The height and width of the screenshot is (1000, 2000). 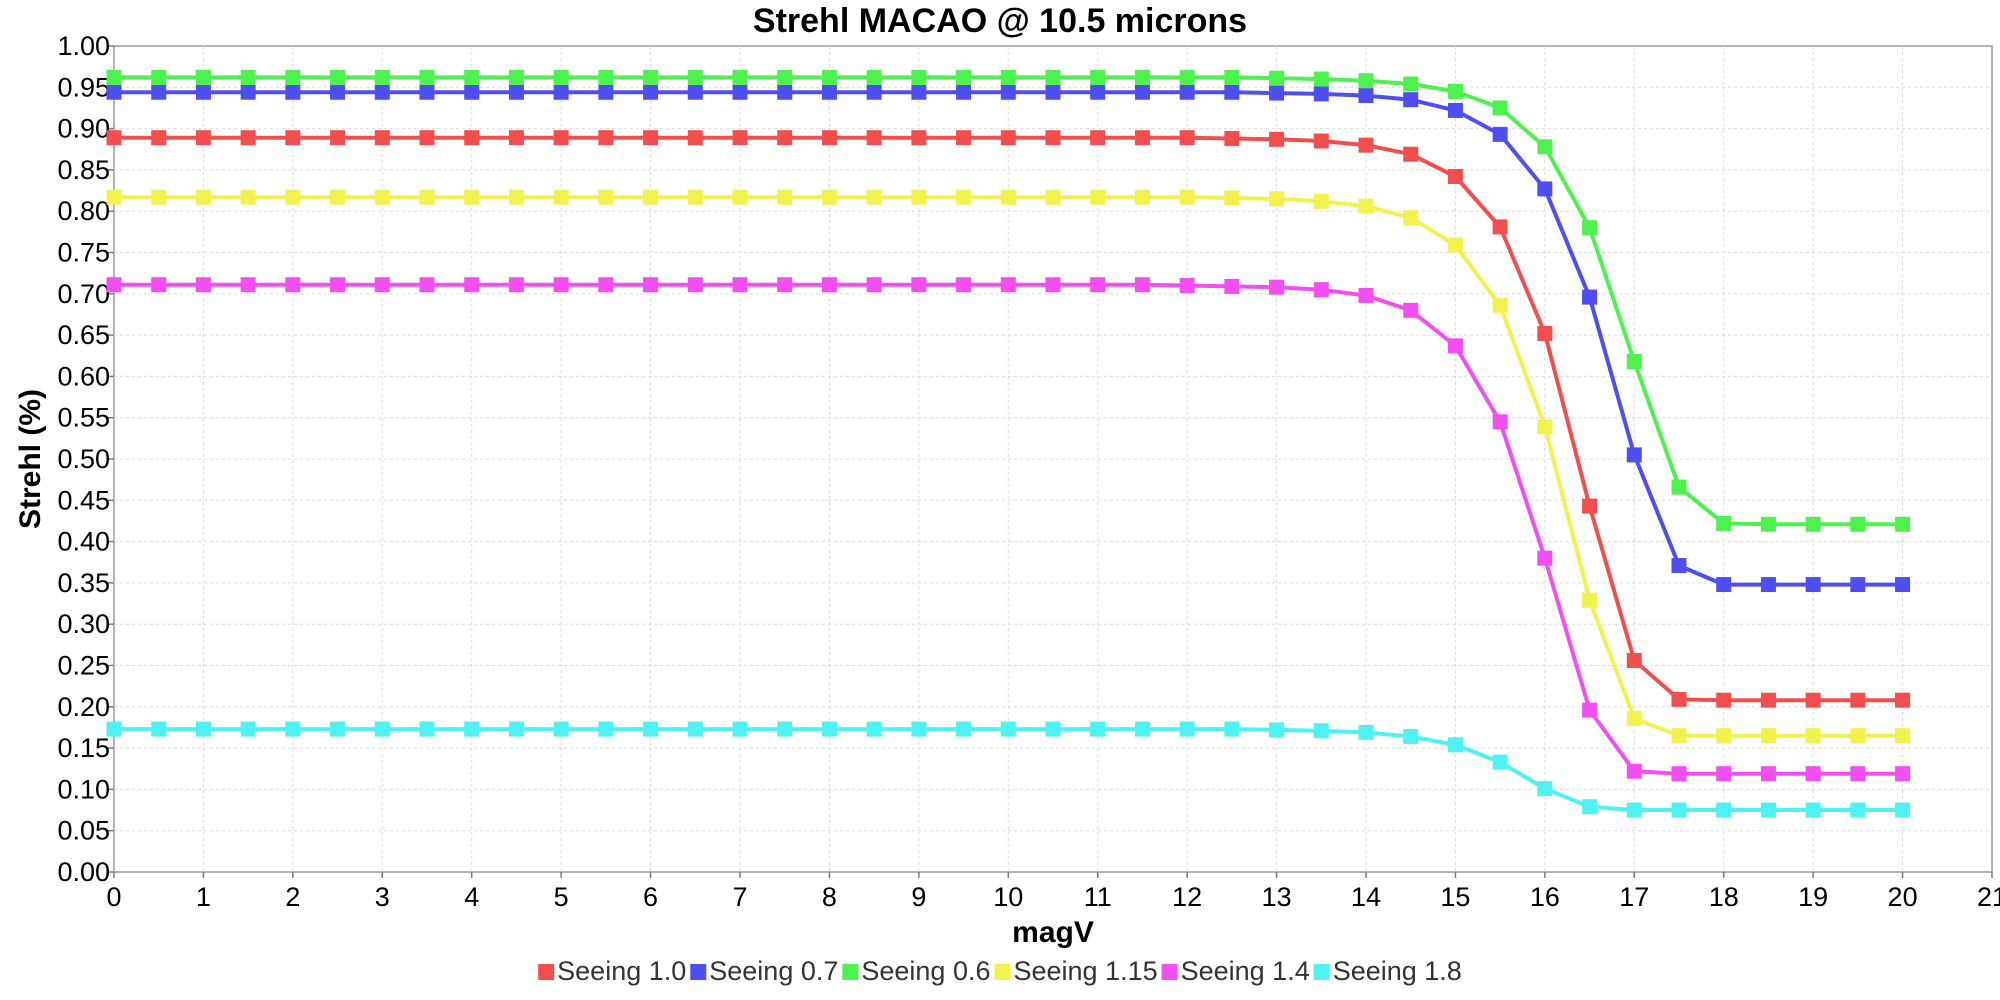 I want to click on y-tick-label: 0.35, so click(x=83, y=583).